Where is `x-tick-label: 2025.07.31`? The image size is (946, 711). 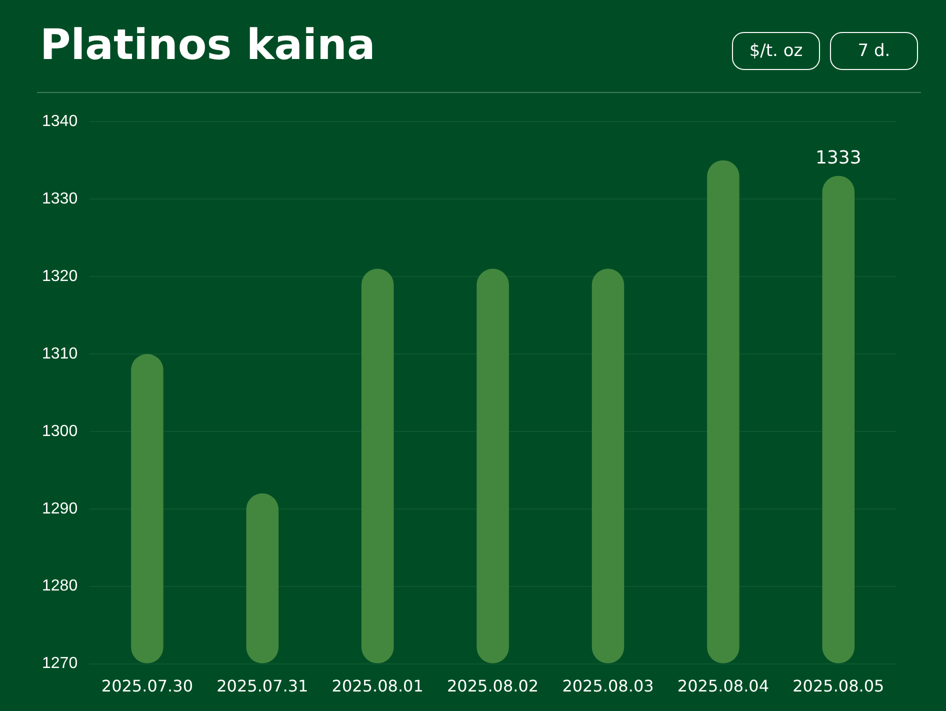
x-tick-label: 2025.07.31 is located at coordinates (262, 686).